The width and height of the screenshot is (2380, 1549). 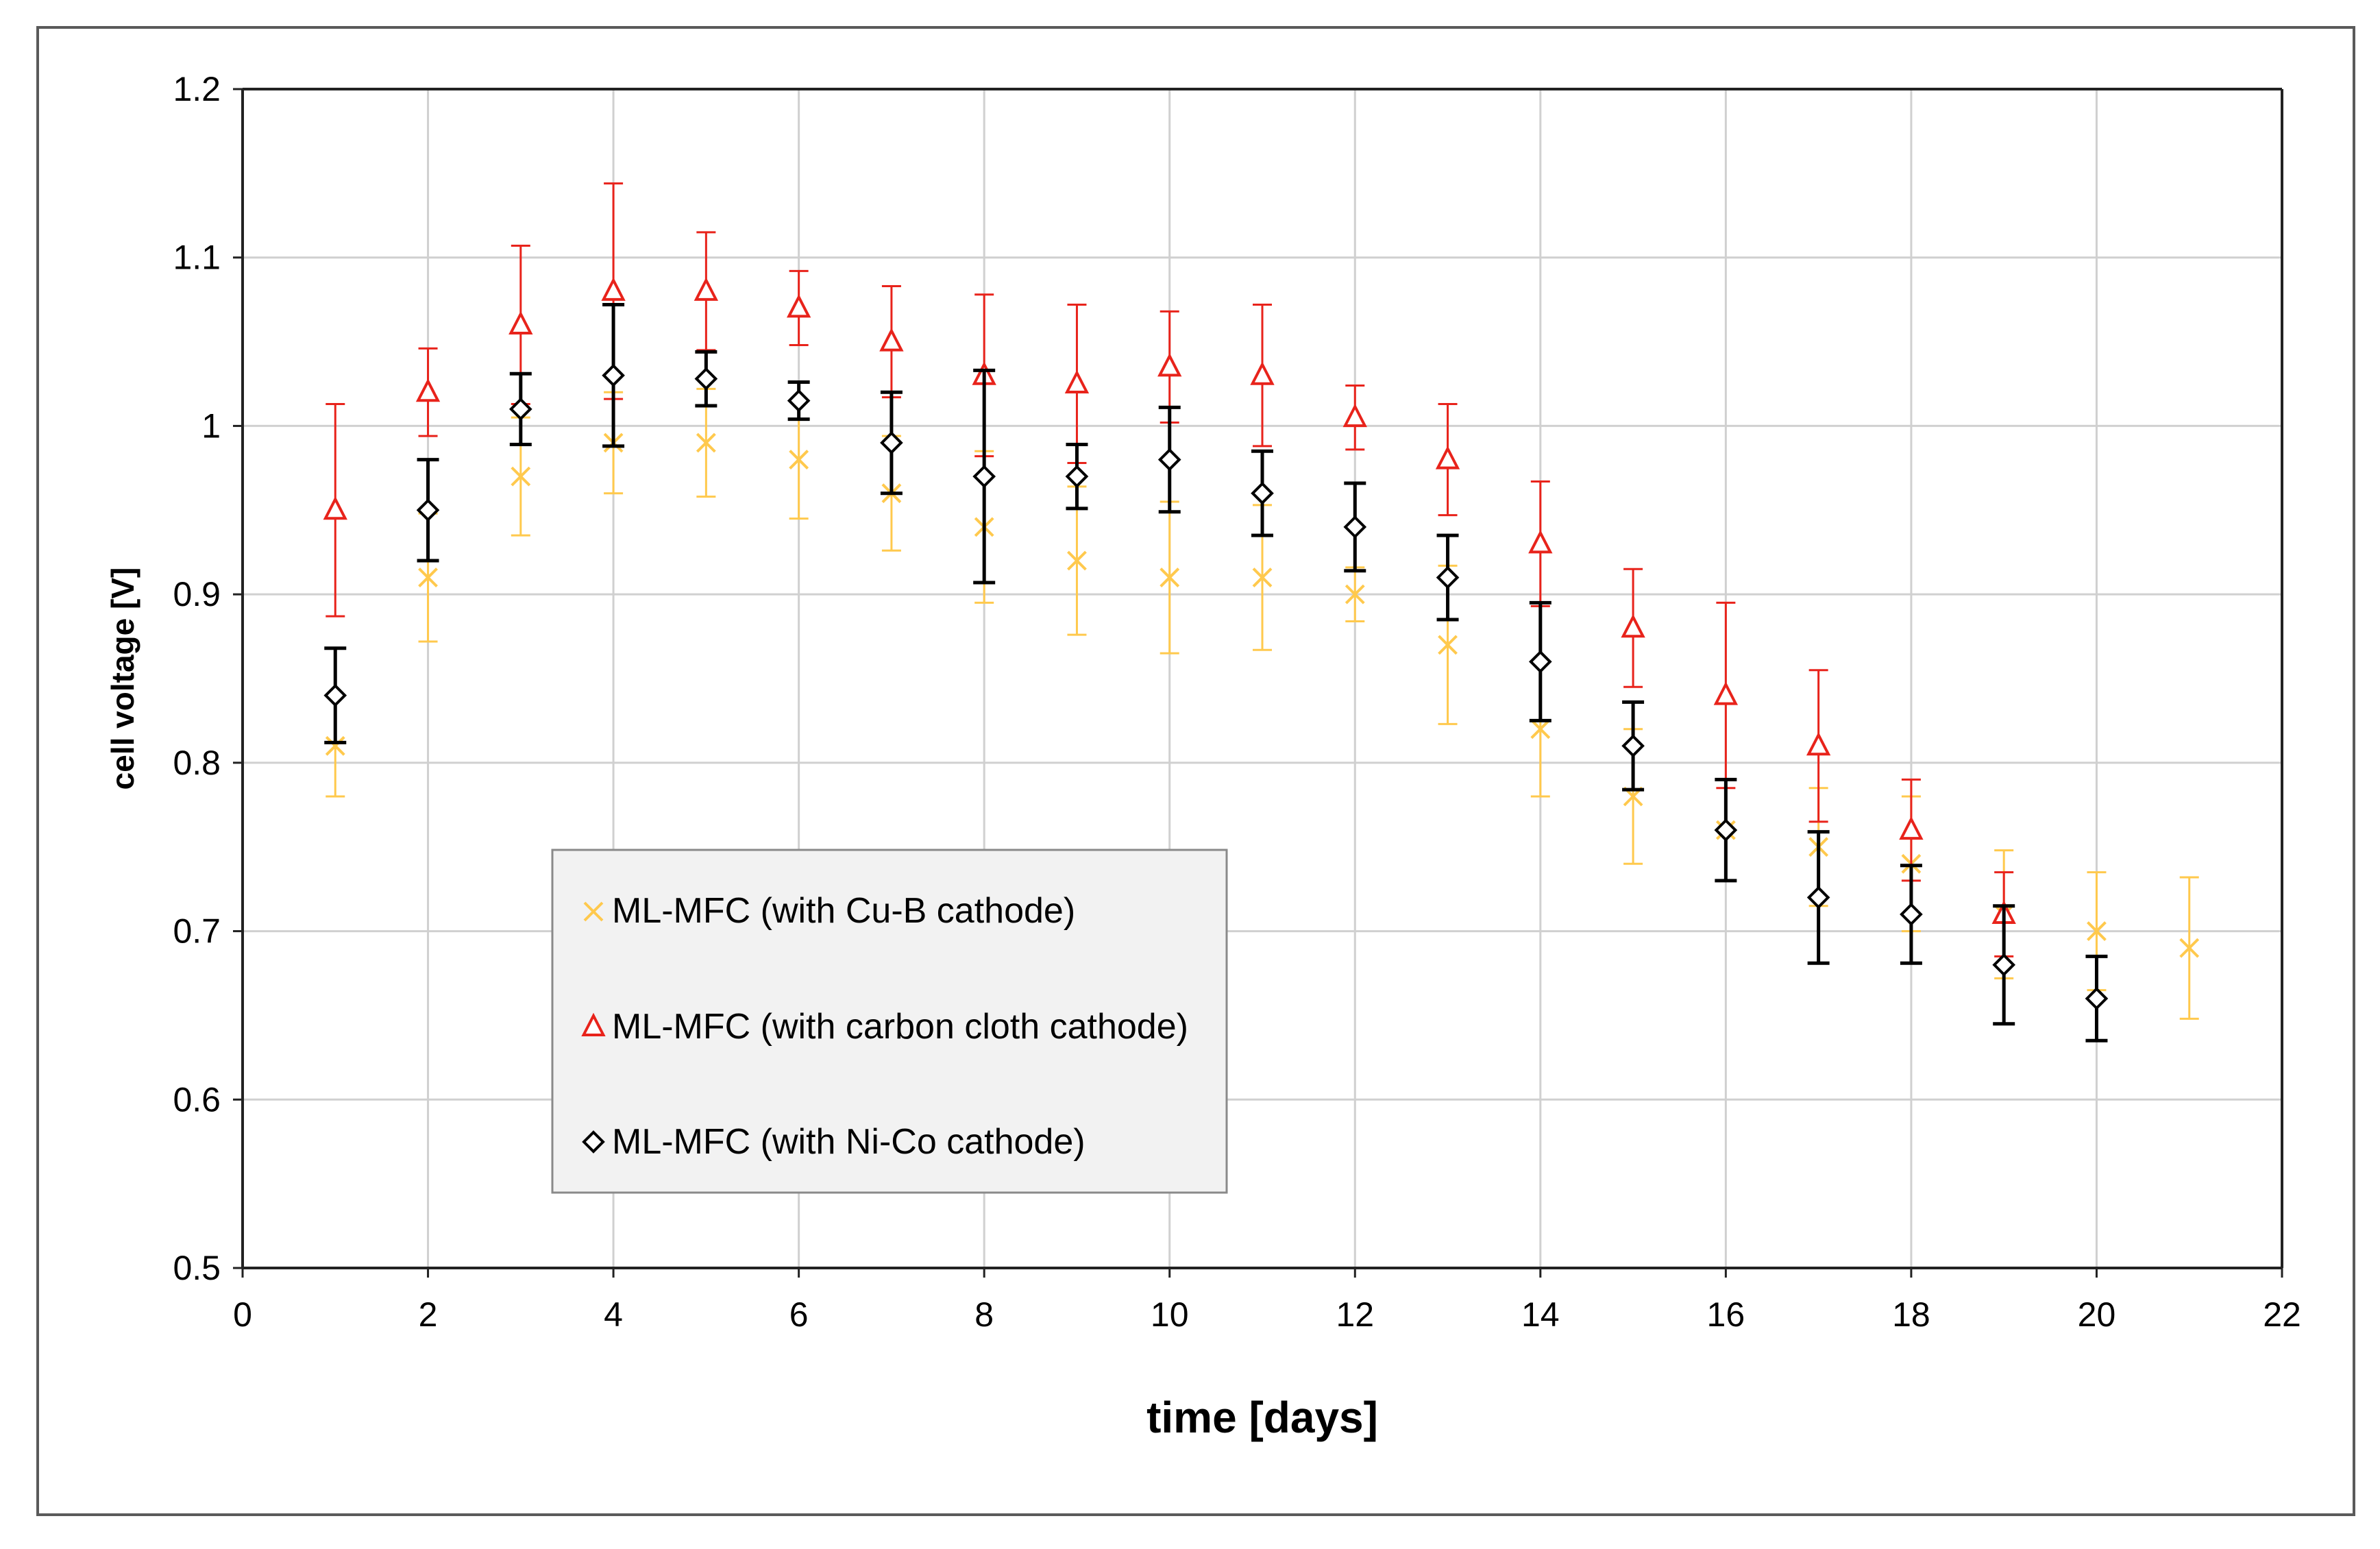 I want to click on legend-markers, so click(x=593, y=1027).